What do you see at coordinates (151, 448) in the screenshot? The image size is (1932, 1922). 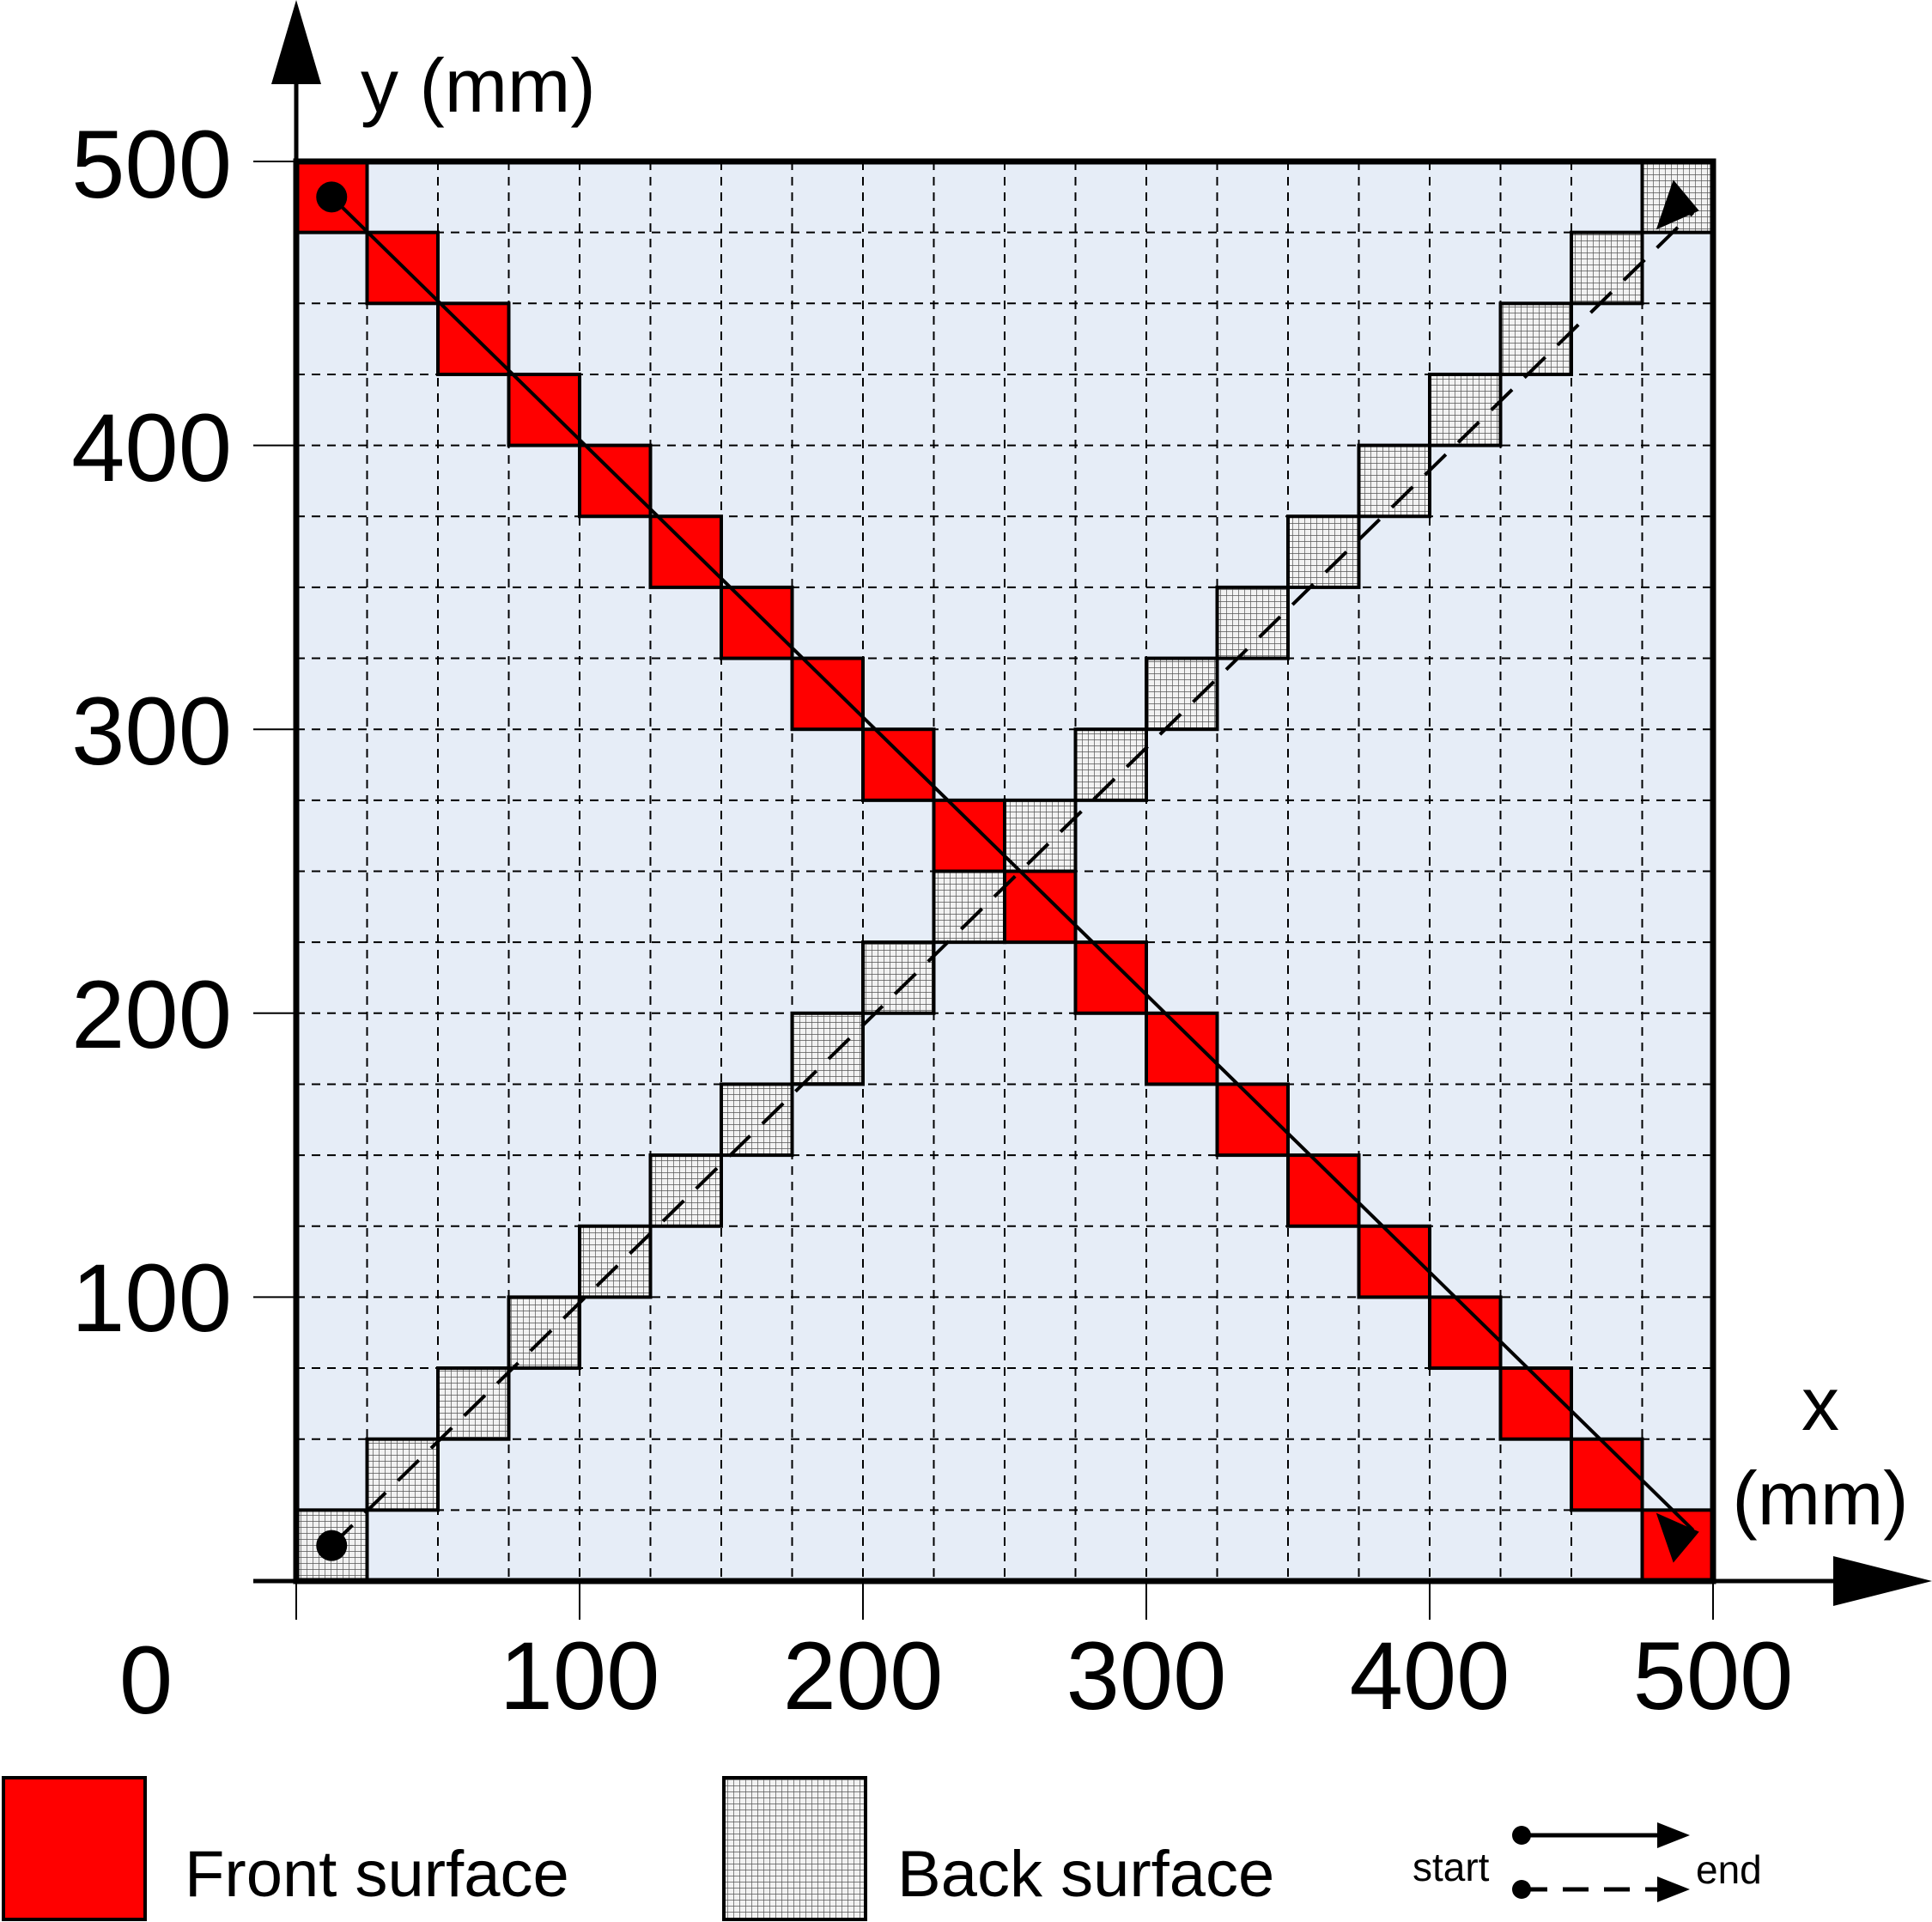 I see `y-tick-label-400: 400` at bounding box center [151, 448].